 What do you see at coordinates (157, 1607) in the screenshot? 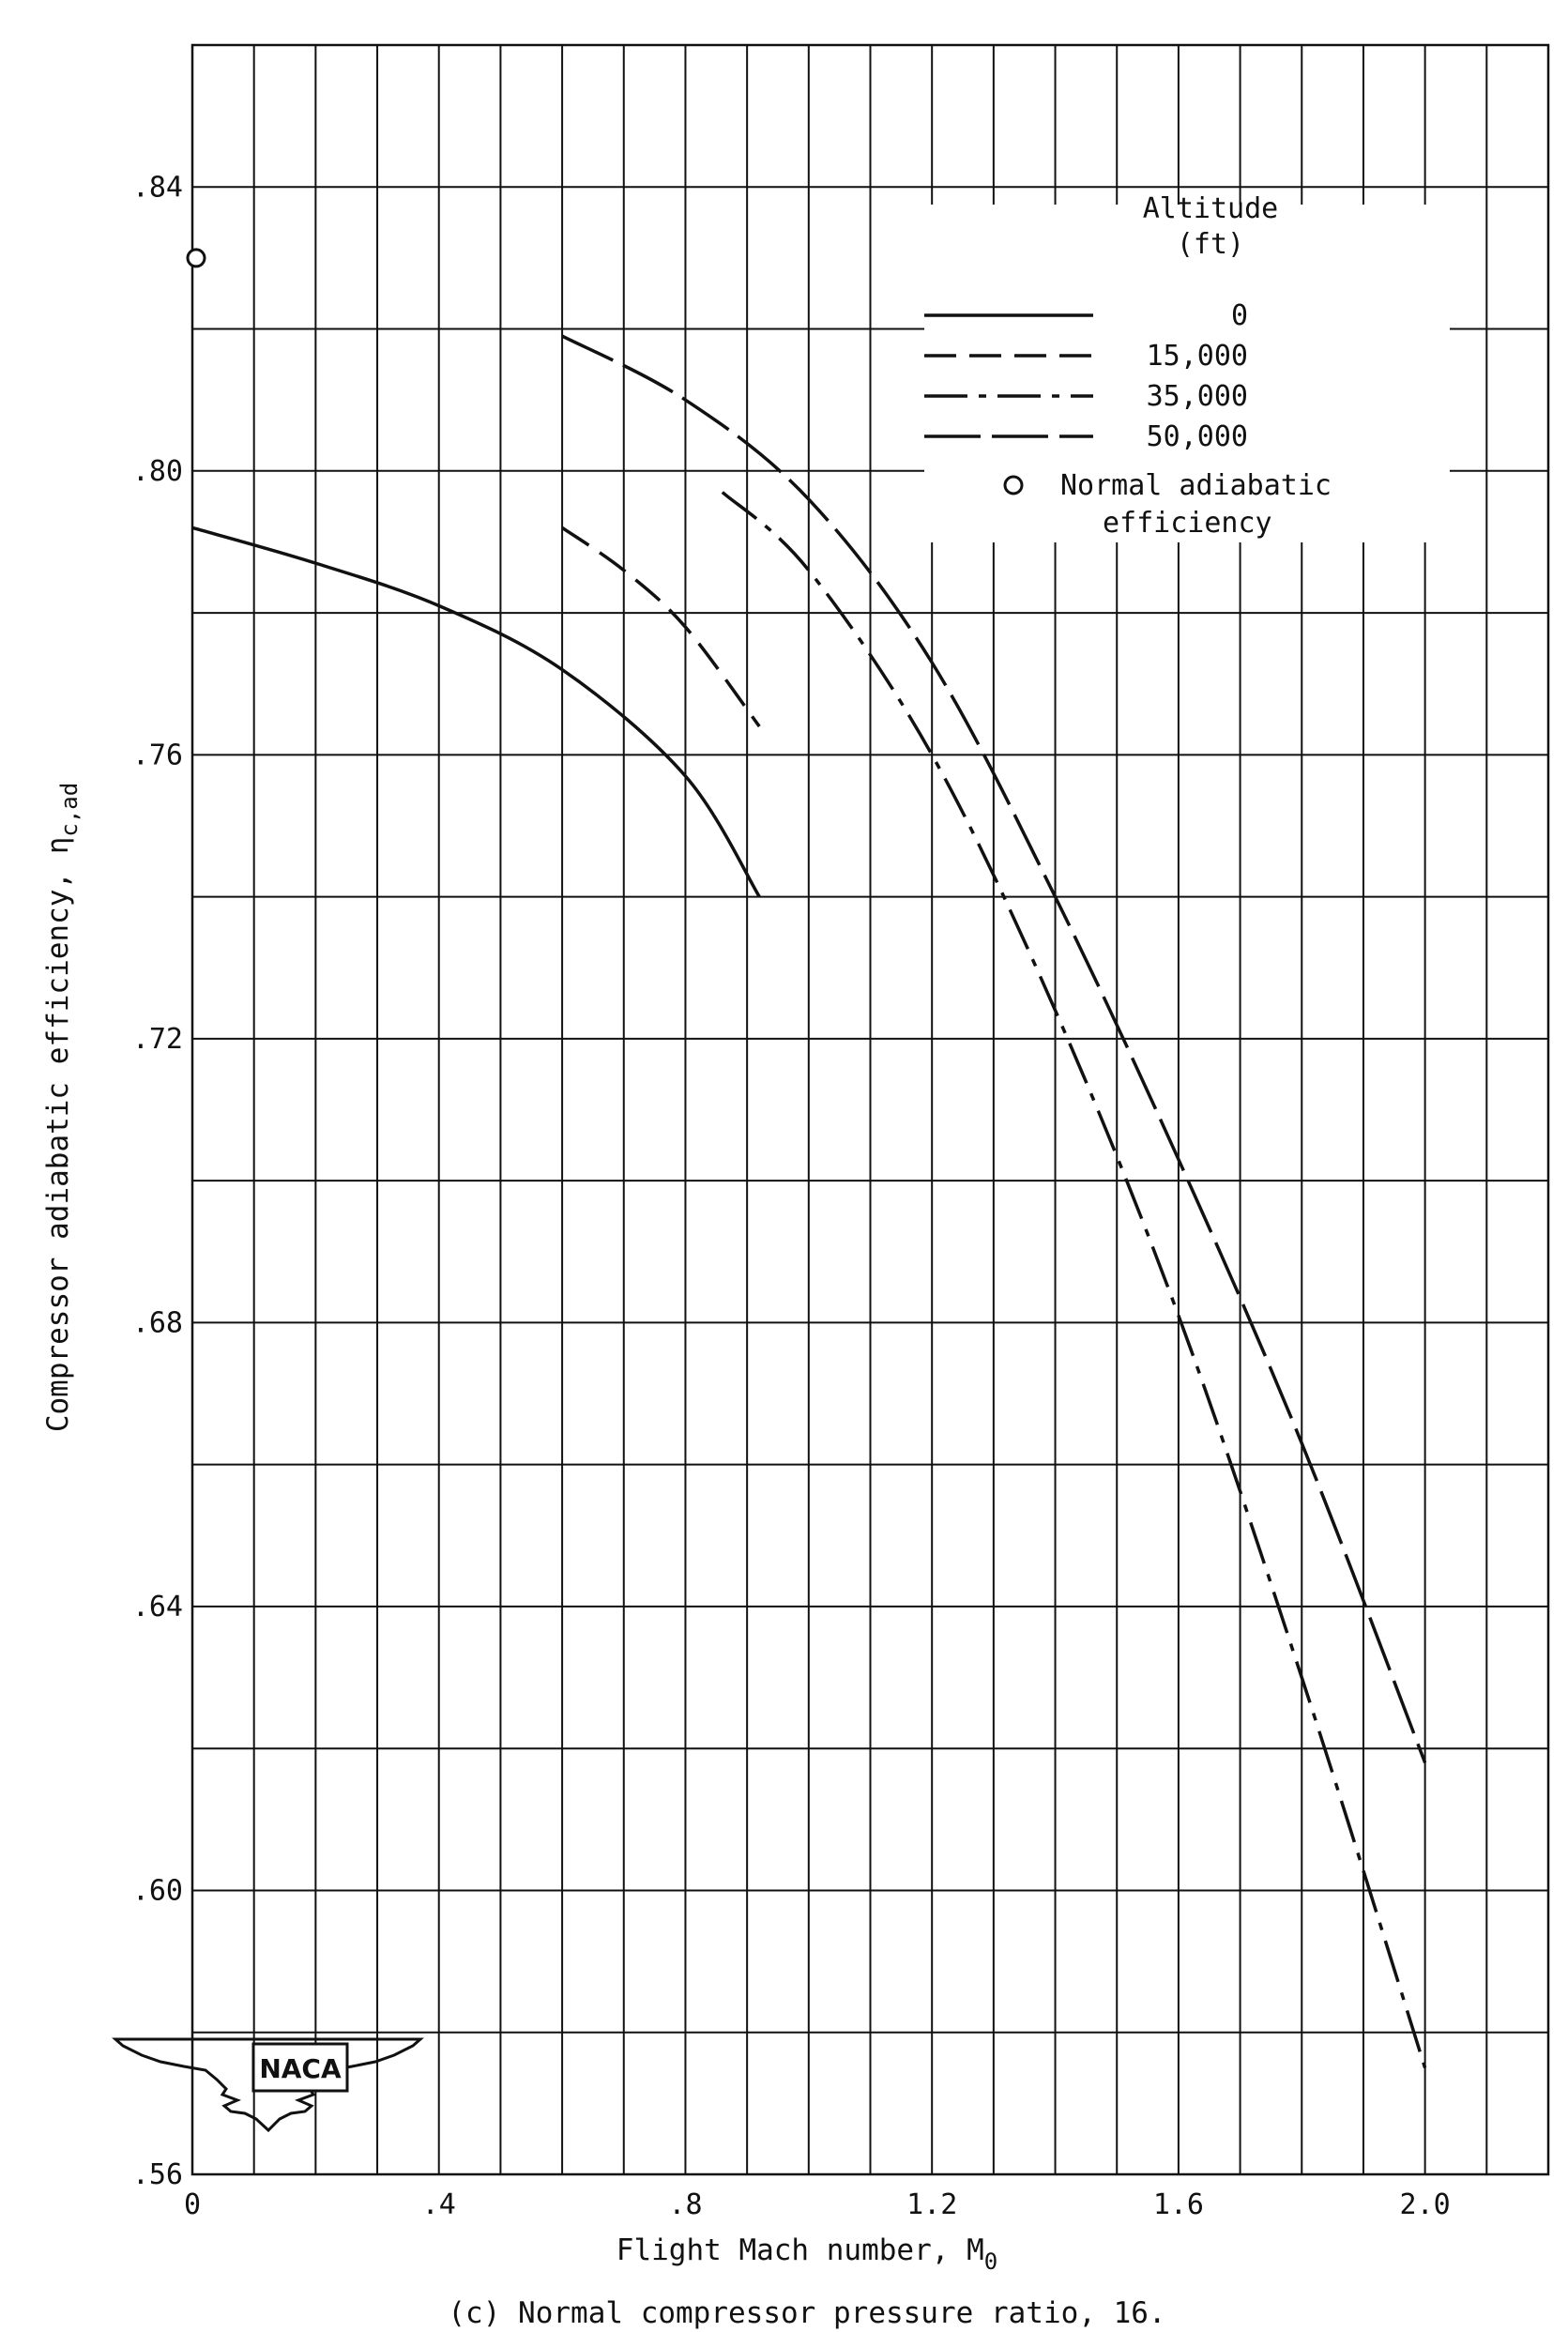
I see `y-tick-label: .64` at bounding box center [157, 1607].